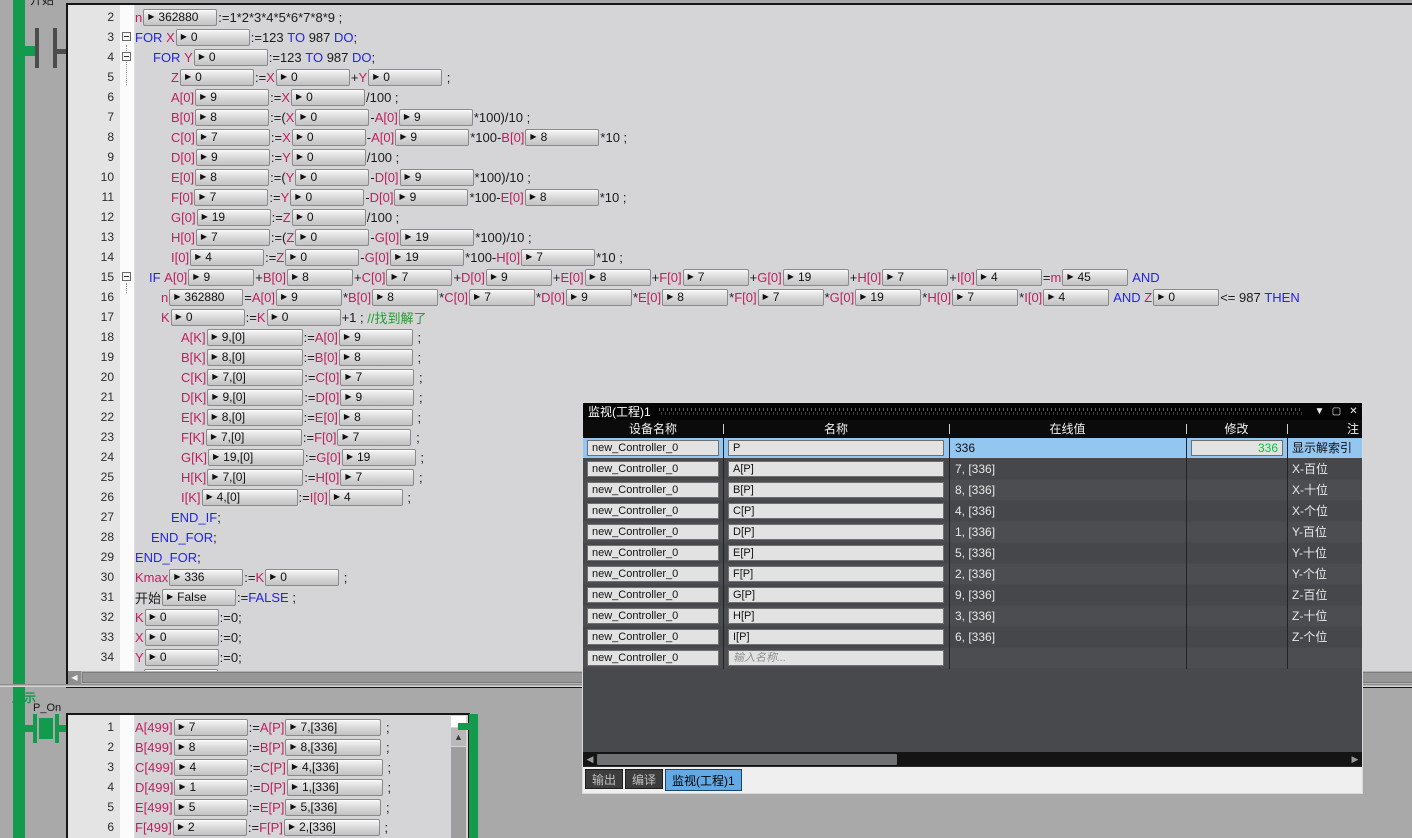 This screenshot has height=838, width=1412. Describe the element at coordinates (740, 77) in the screenshot. I see `code-line: 5 Z ▶ 0:= X ▶ 0 + Y ▶ 0 ;` at that location.